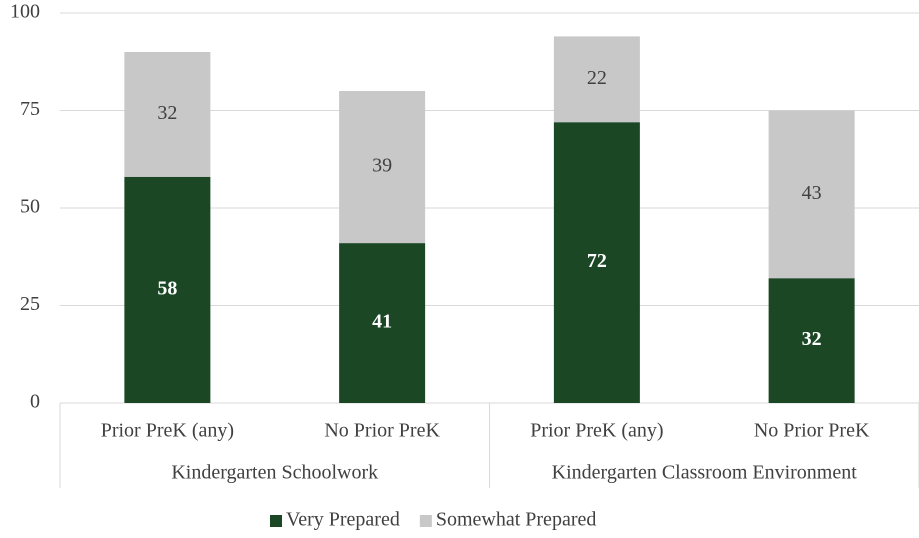  What do you see at coordinates (516, 520) in the screenshot?
I see `legend-label: Somewhat Prepared` at bounding box center [516, 520].